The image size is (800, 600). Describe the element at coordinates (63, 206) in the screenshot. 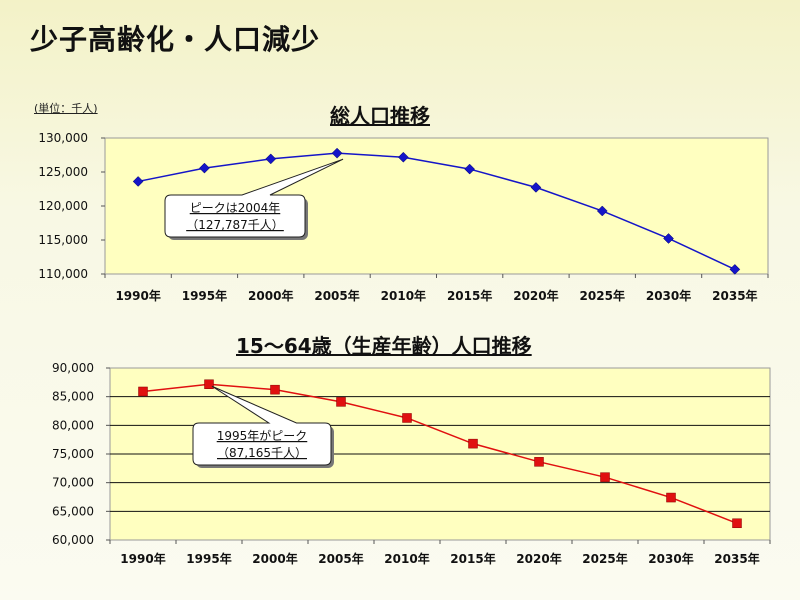

I see `y-tick-label: 120,000` at that location.